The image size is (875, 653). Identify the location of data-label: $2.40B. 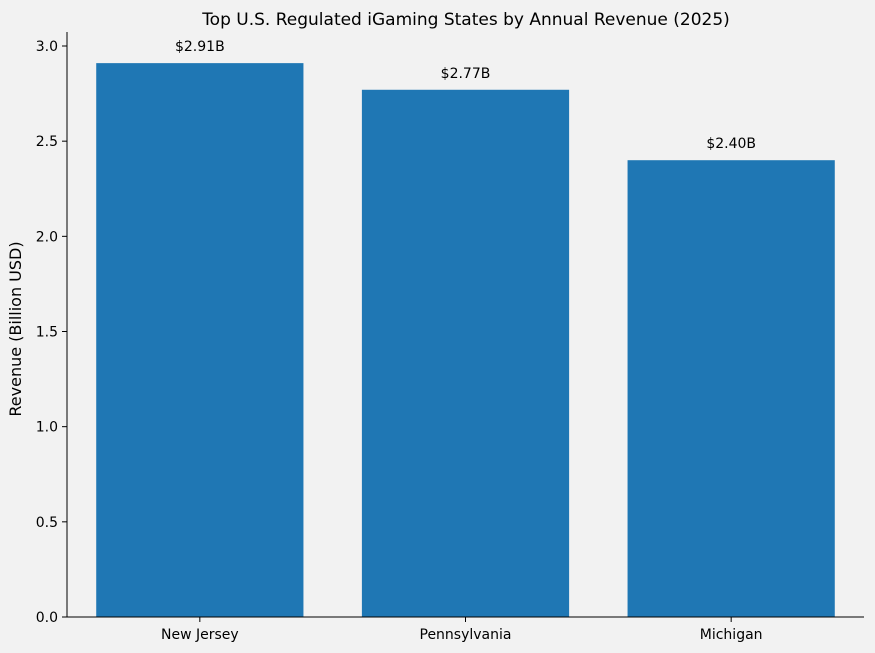
(731, 144).